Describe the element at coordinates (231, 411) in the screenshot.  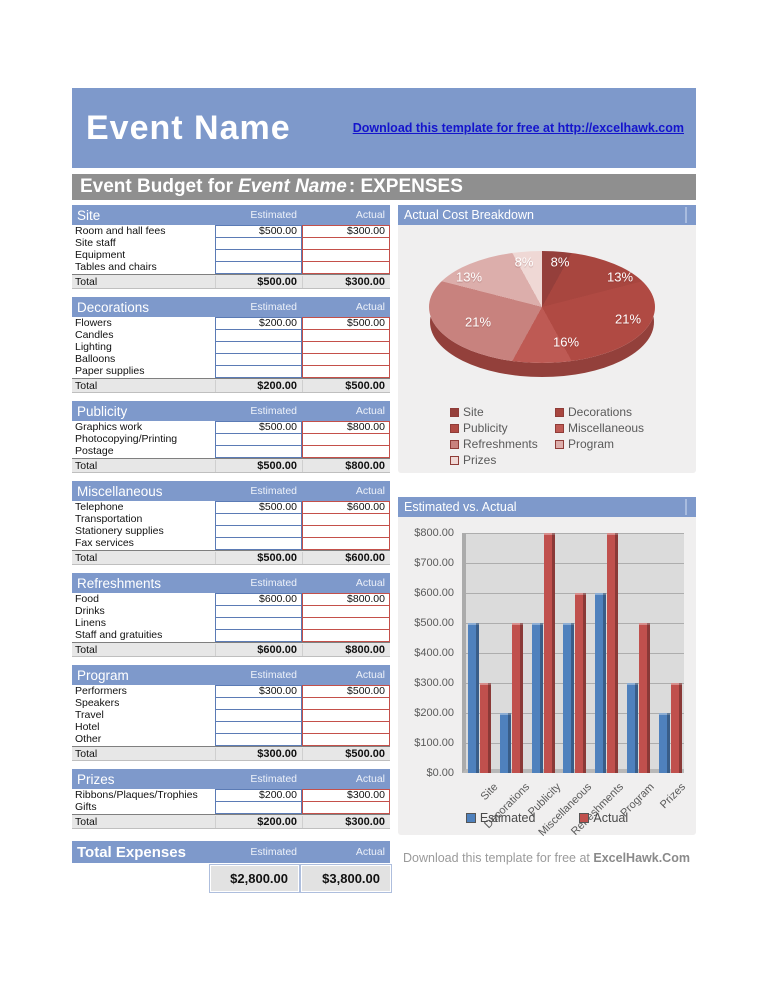
I see `section-header: Publicity Estimated Actual` at that location.